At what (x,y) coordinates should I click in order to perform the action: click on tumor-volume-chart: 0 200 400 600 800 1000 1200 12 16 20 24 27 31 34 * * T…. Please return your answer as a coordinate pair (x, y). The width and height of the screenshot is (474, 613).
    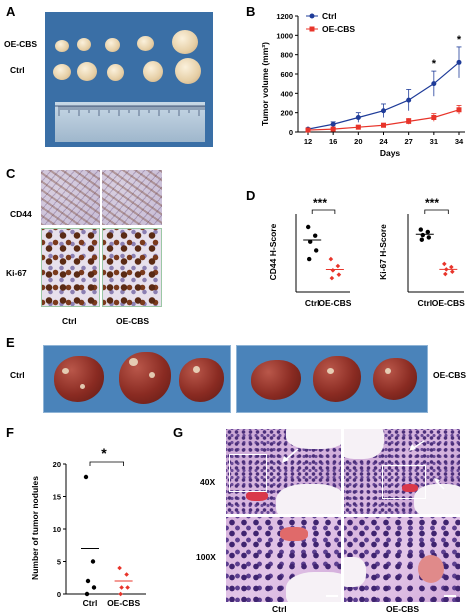
    Looking at the image, I should click on (362, 84).